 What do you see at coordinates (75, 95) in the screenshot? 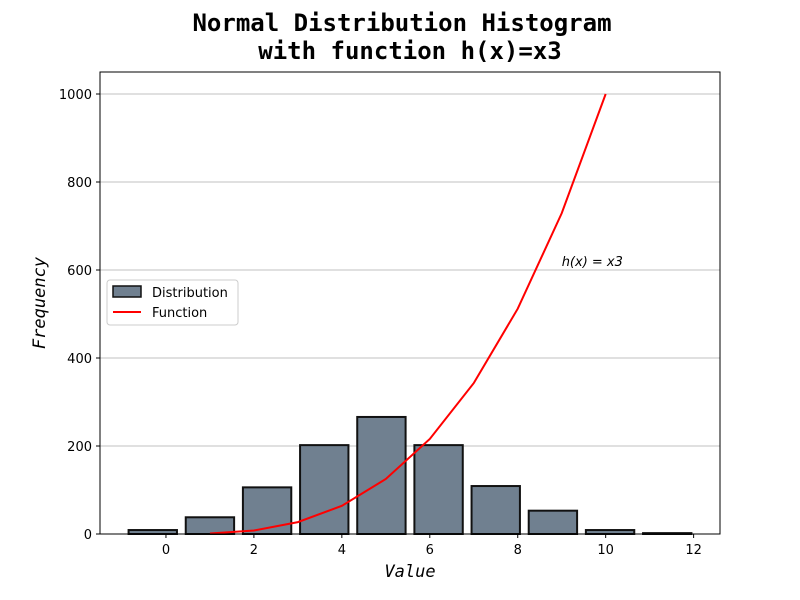
I see `y-tick-label: 1000` at bounding box center [75, 95].